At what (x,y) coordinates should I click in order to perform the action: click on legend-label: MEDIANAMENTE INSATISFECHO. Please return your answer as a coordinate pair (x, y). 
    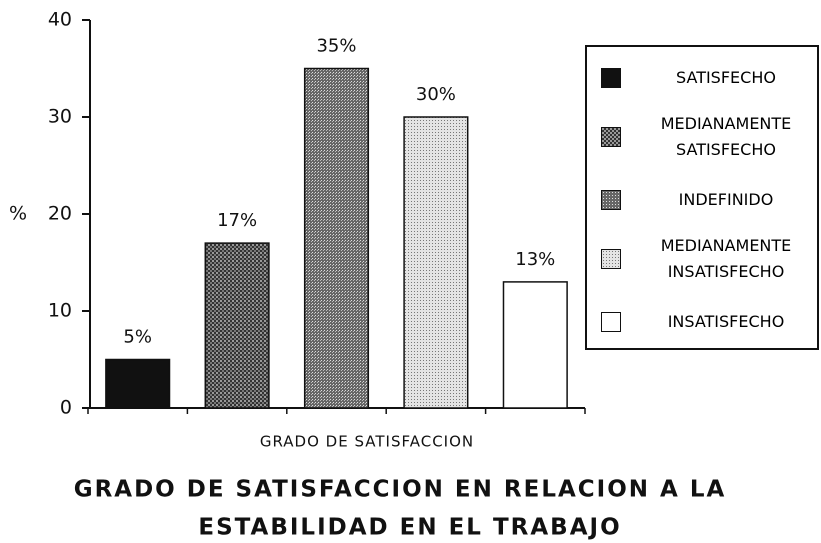
    Looking at the image, I should click on (726, 258).